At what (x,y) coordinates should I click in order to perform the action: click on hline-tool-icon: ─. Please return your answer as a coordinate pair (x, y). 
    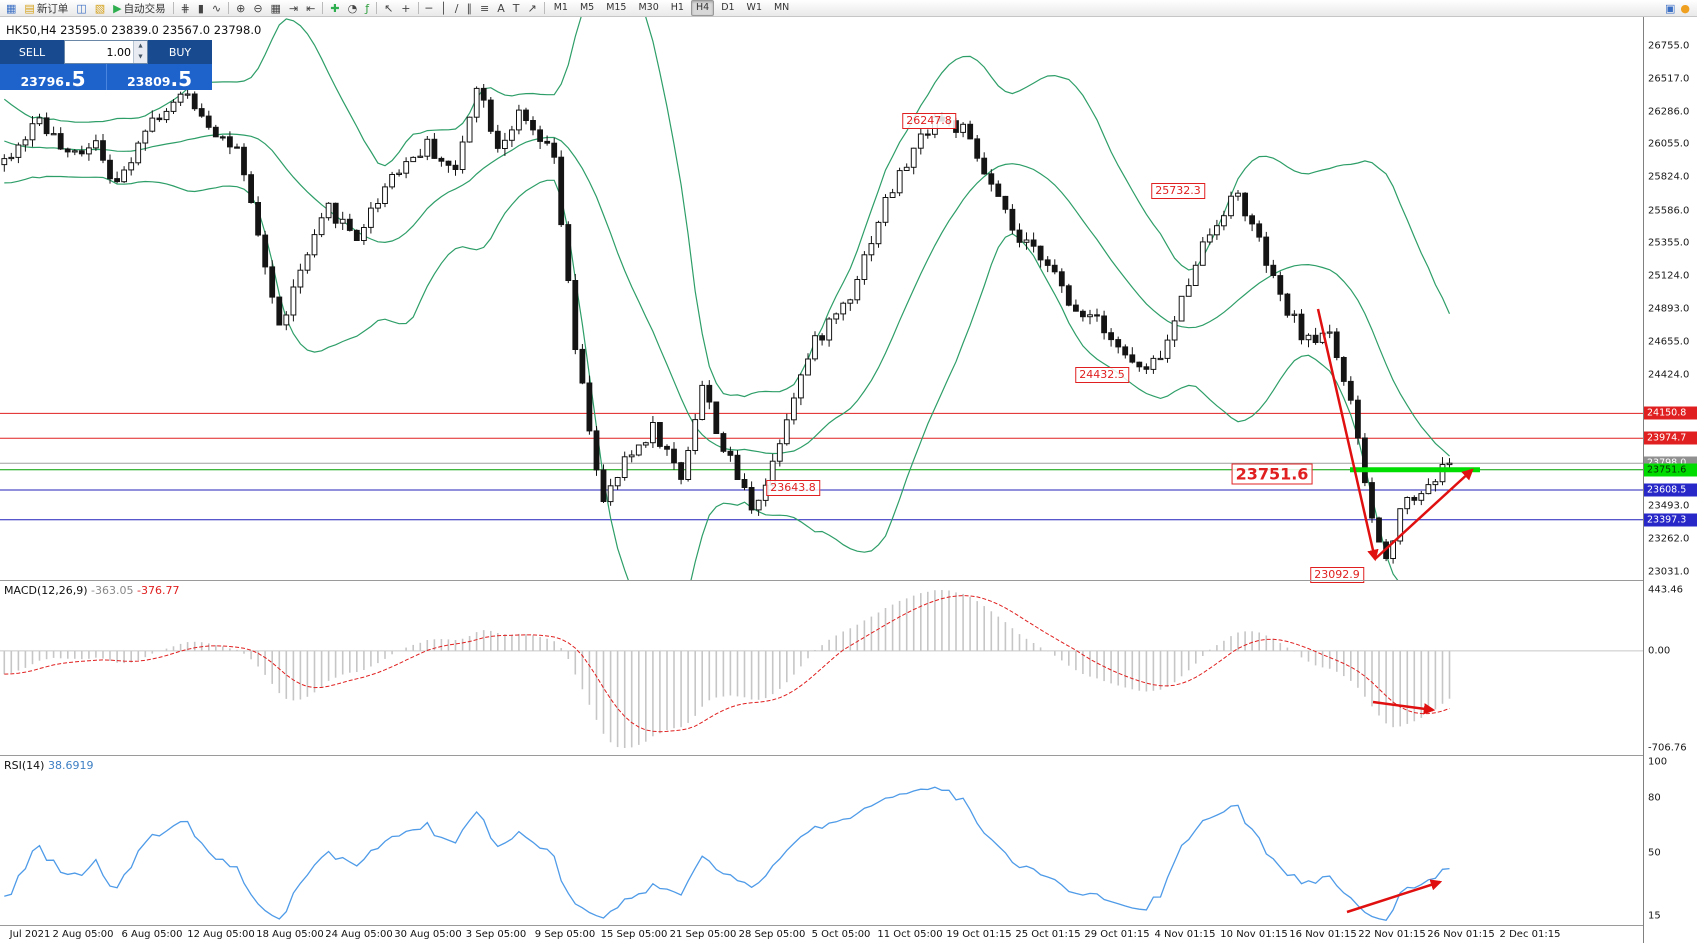
    Looking at the image, I should click on (429, 8).